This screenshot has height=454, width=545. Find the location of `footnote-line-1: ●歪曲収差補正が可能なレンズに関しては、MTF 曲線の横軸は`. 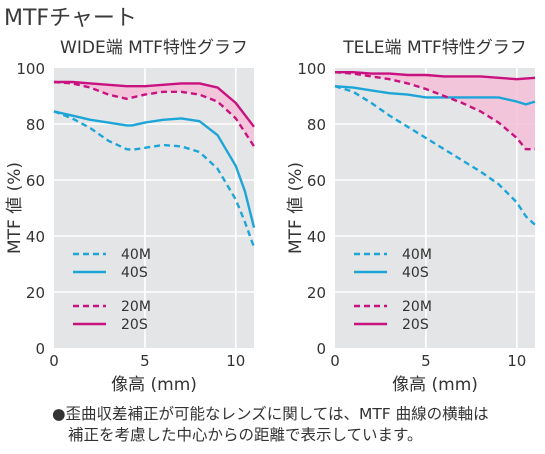

footnote-line-1: ●歪曲収差補正が可能なレンズに関しては、MTF 曲線の横軸は is located at coordinates (270, 414).